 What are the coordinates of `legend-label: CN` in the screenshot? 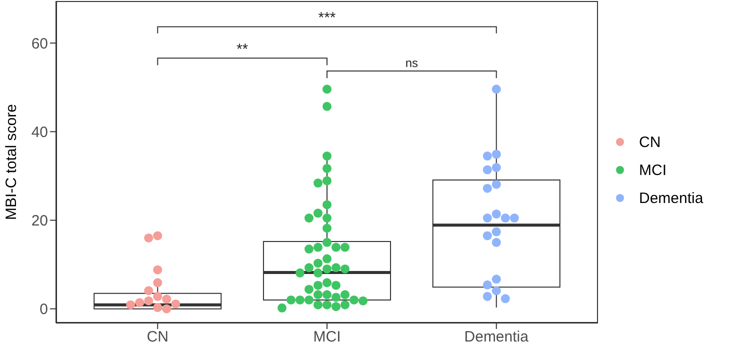 It's located at (650, 142).